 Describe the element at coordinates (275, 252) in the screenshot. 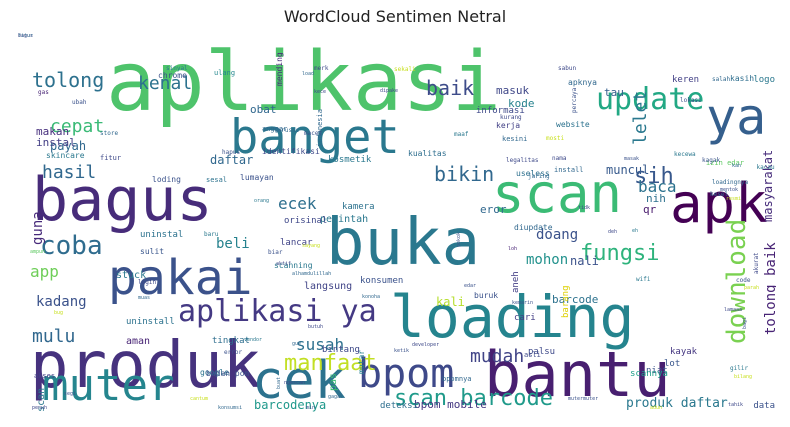

I see `word-147: biar` at that location.